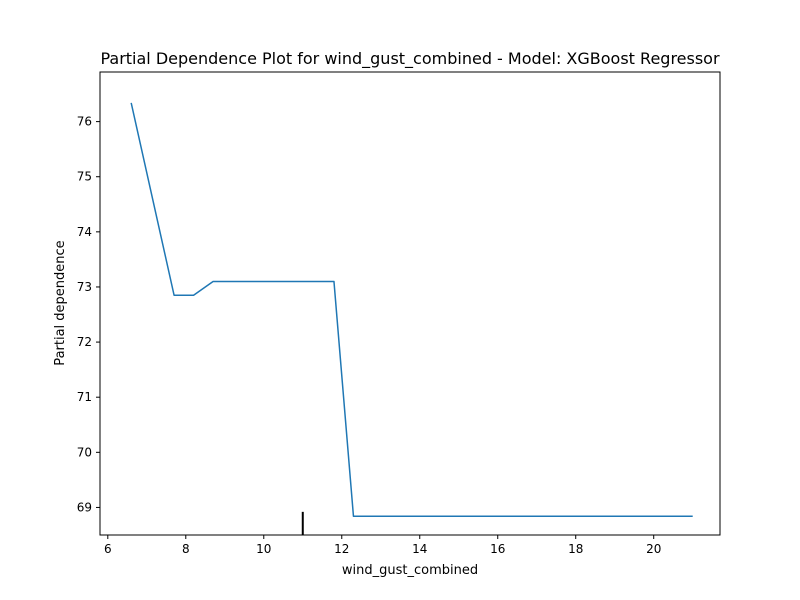  I want to click on x-tick-label: 20, so click(653, 549).